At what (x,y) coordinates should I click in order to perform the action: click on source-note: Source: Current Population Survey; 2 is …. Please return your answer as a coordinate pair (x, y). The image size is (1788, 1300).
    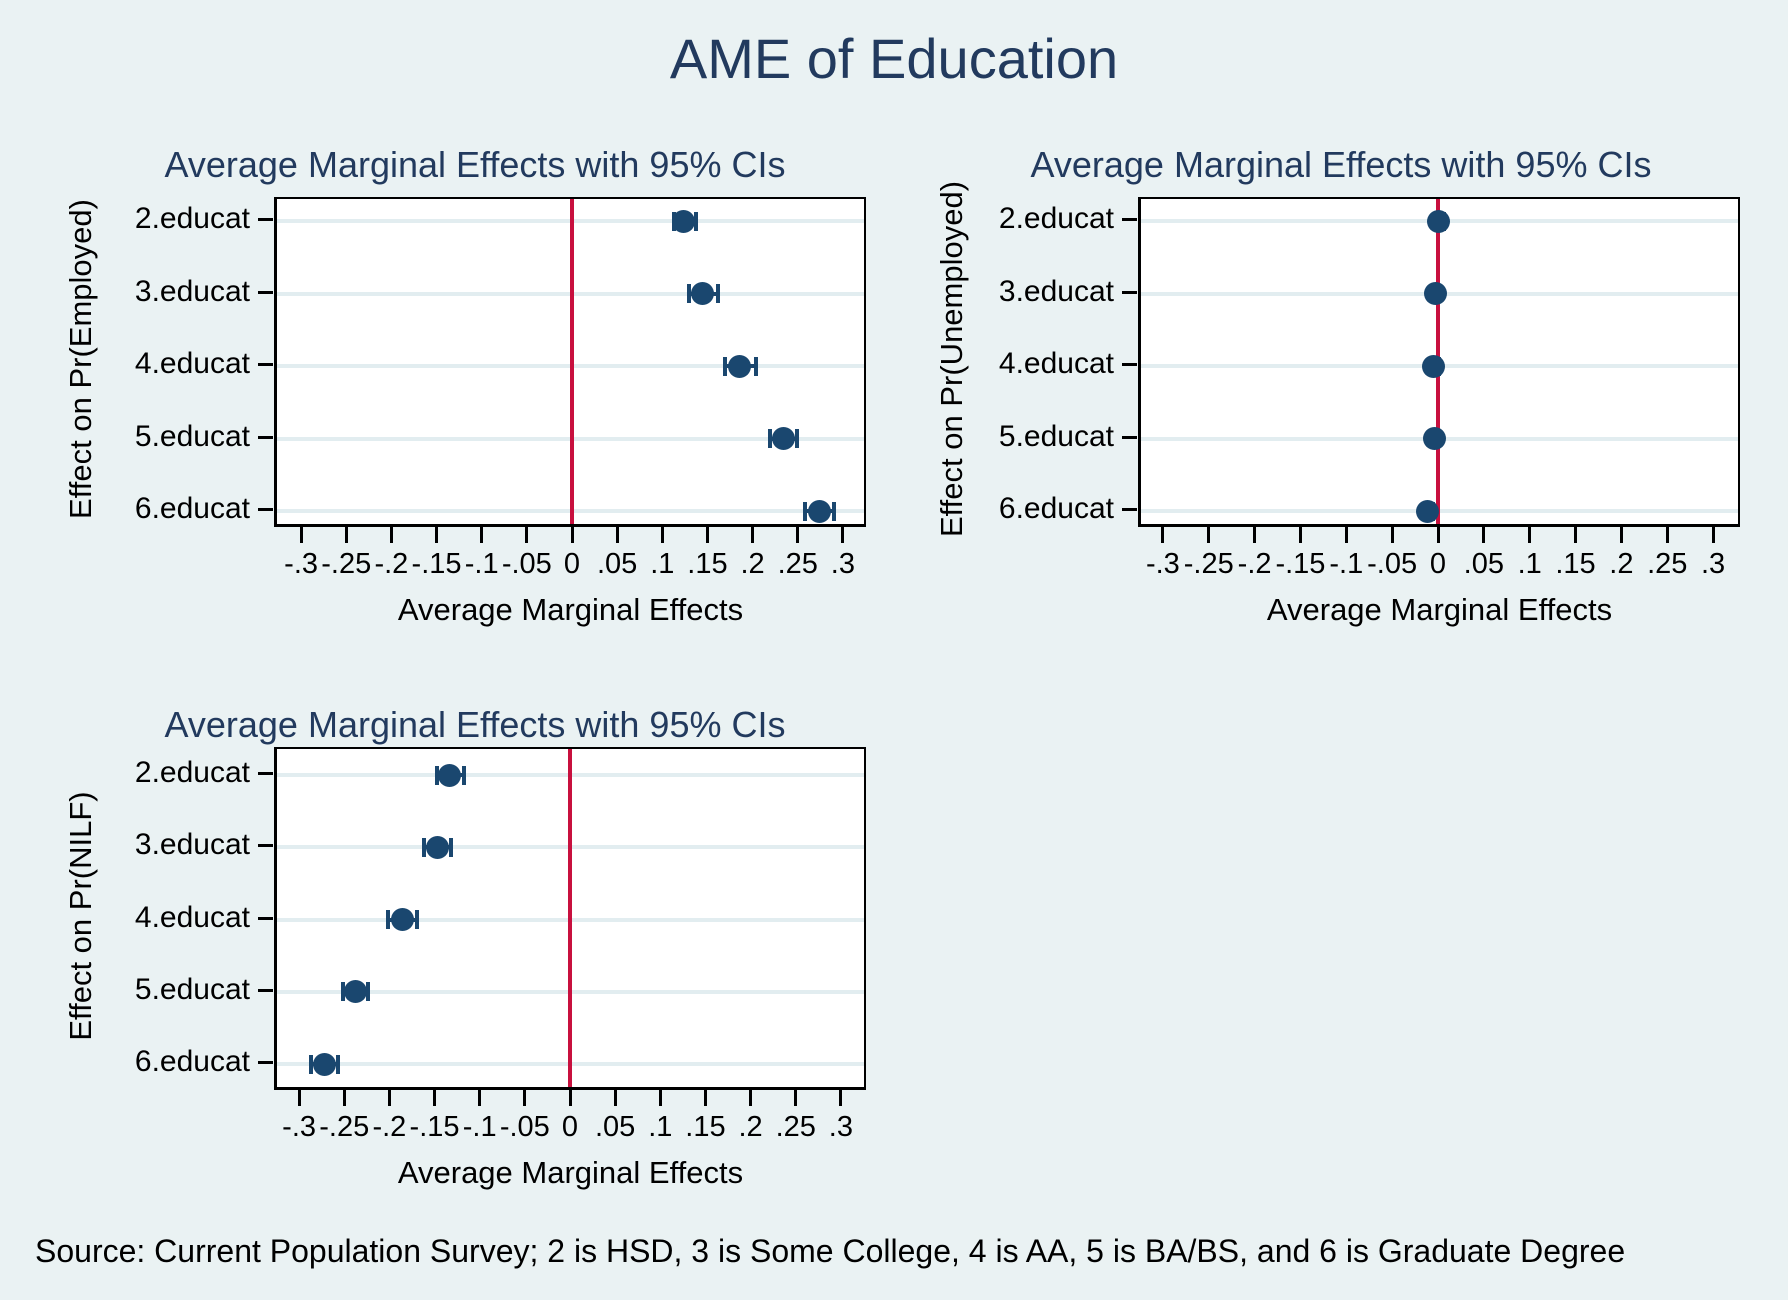
    Looking at the image, I should click on (830, 1251).